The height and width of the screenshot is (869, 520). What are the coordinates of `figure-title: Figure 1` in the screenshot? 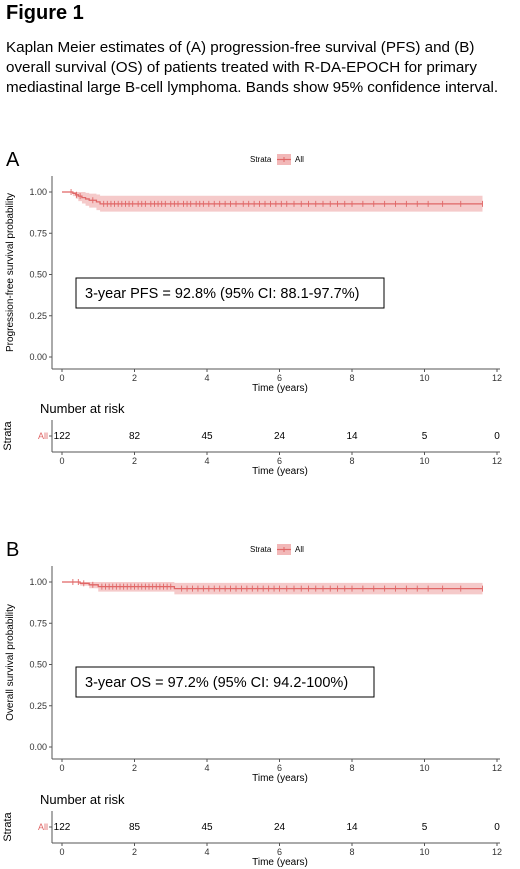 It's located at (45, 13).